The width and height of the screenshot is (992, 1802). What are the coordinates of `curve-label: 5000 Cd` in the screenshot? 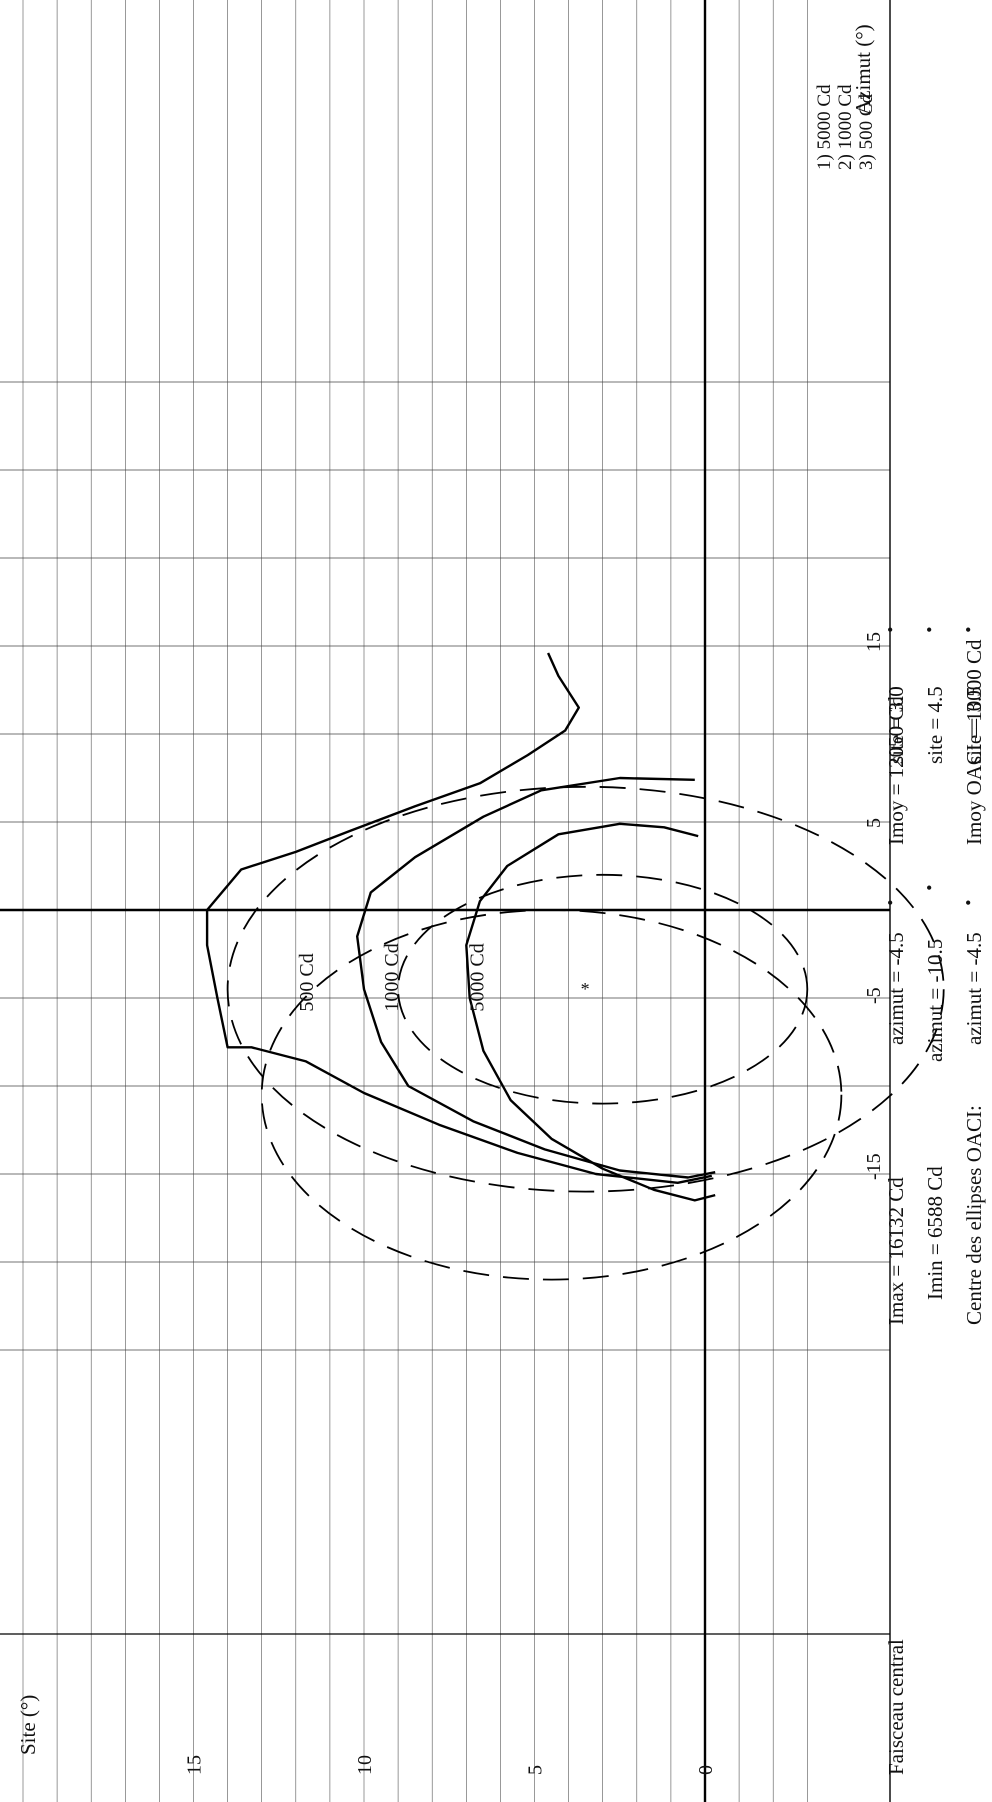 It's located at (477, 977).